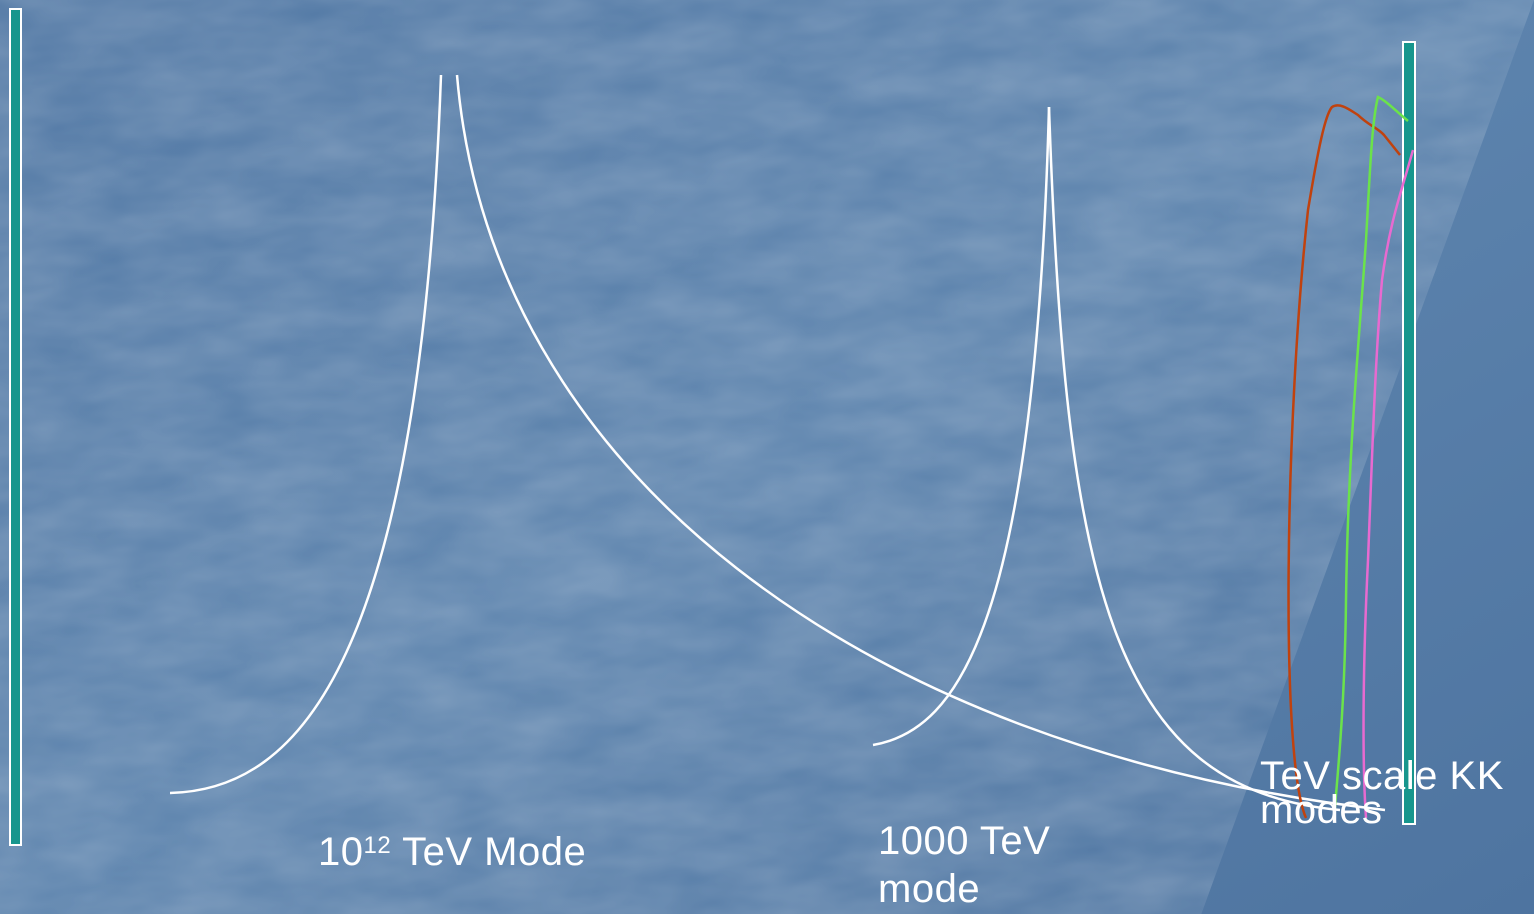 Image resolution: width=1534 pixels, height=914 pixels. What do you see at coordinates (929, 889) in the screenshot?
I see `mode-1000-label-line2: mode` at bounding box center [929, 889].